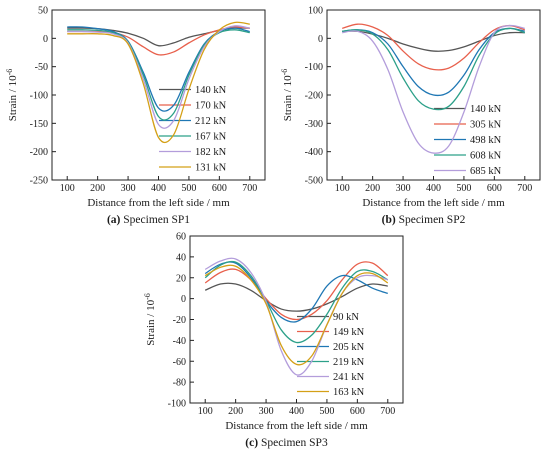 The width and height of the screenshot is (550, 460). Describe the element at coordinates (314, 152) in the screenshot. I see `y-tick-label: -400` at that location.